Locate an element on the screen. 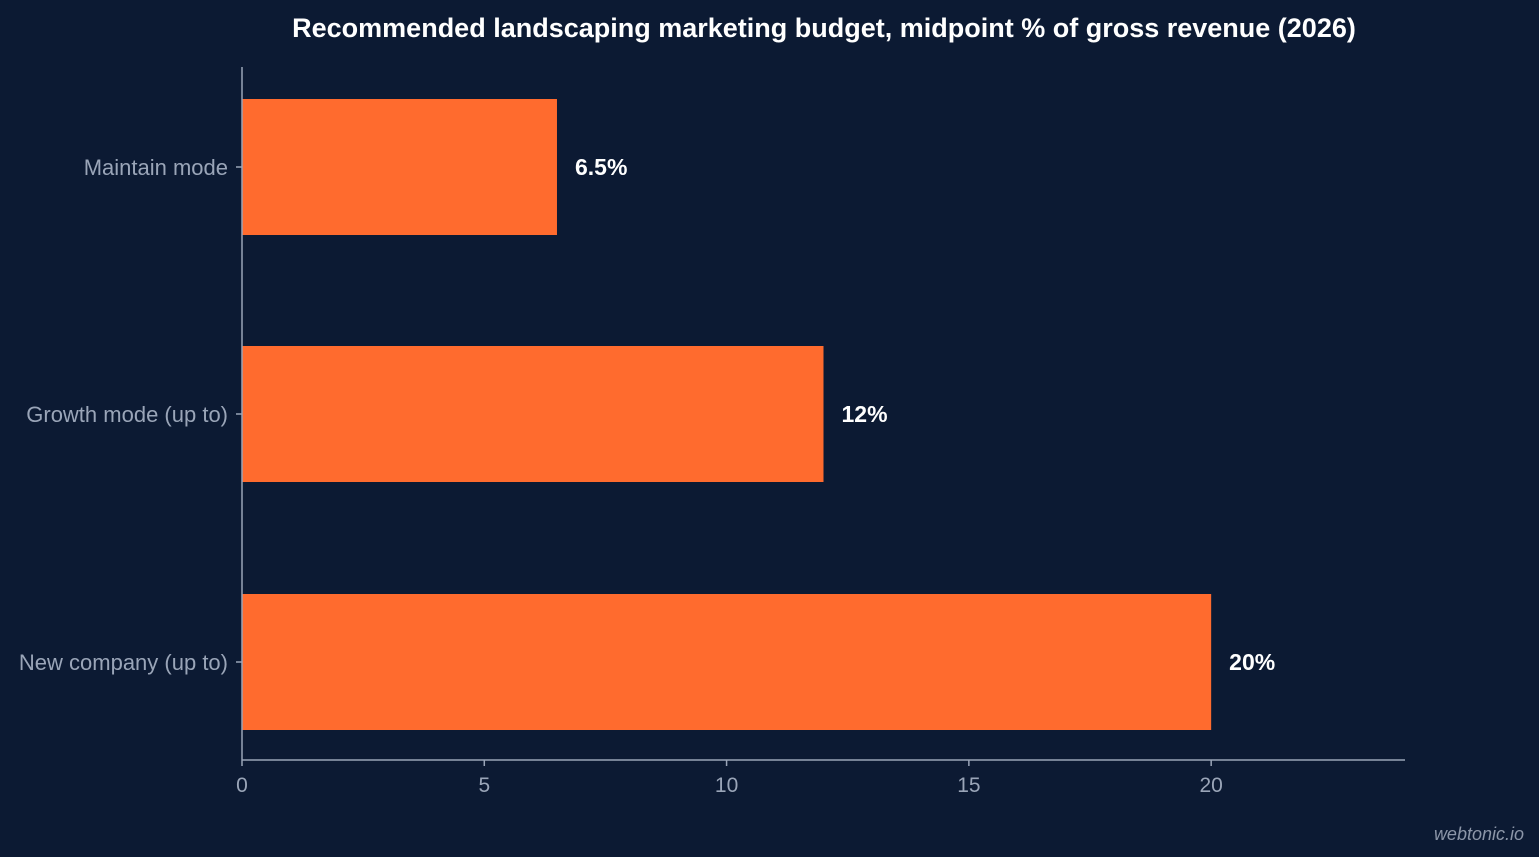 Image resolution: width=1539 pixels, height=857 pixels. x-tick-label-0: 0 is located at coordinates (242, 785).